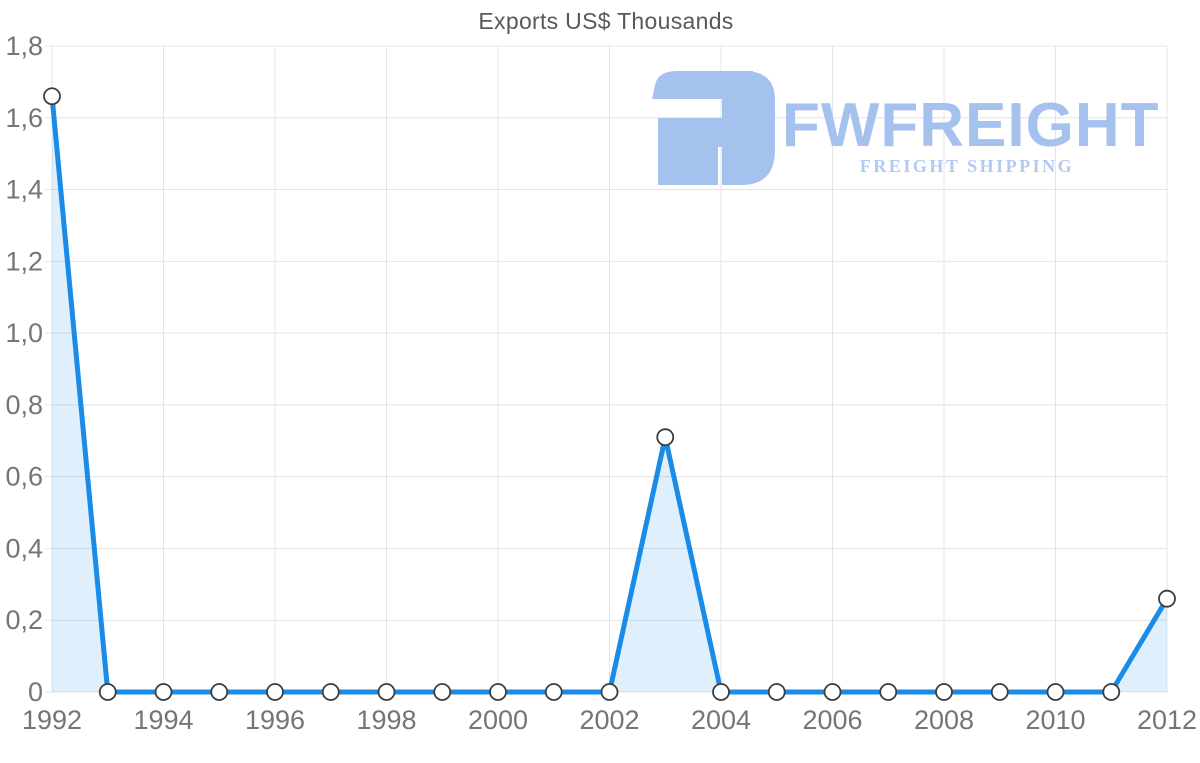 The height and width of the screenshot is (763, 1200). I want to click on fwfreight-logo-icon, so click(713, 128).